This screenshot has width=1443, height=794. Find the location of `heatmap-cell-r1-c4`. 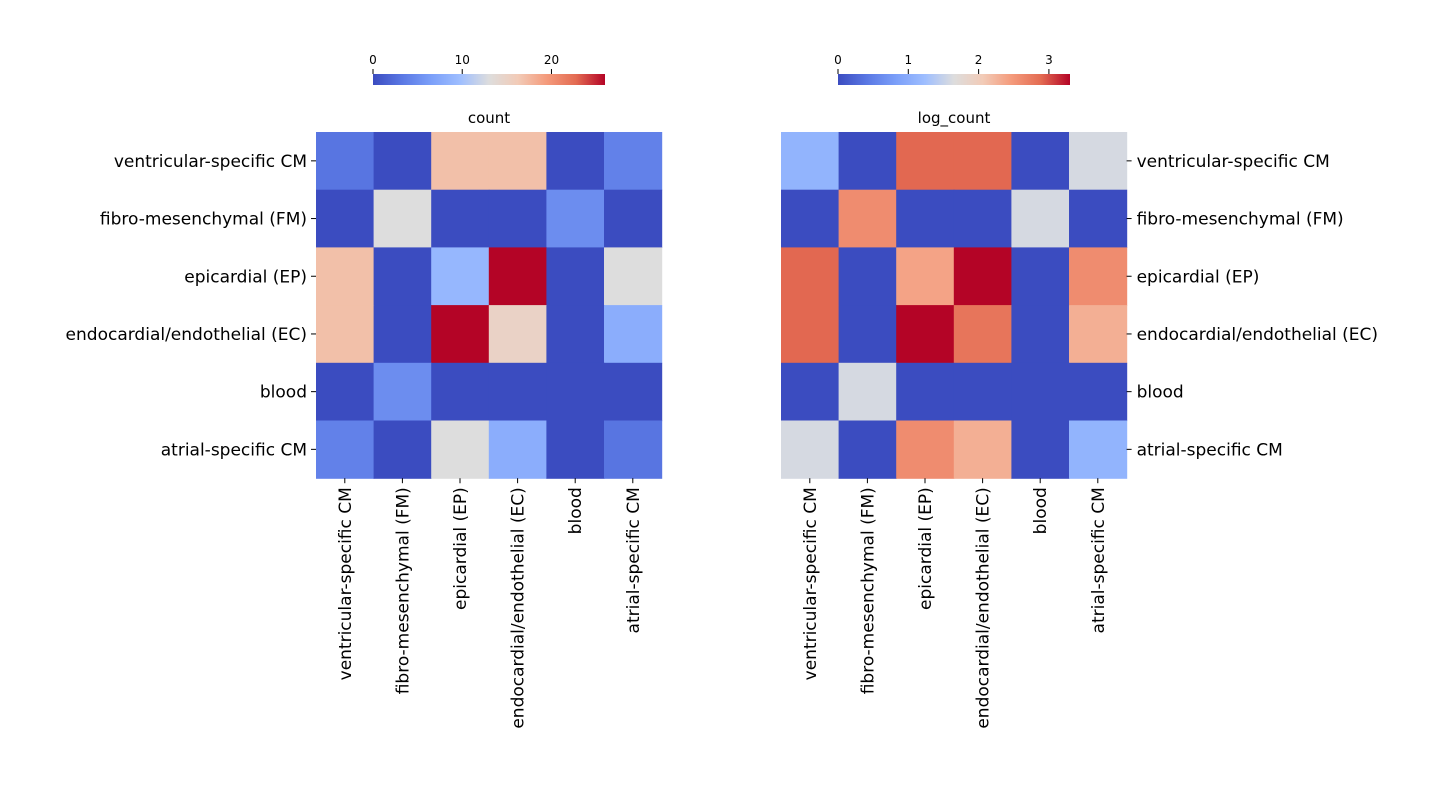

heatmap-cell-r1-c4 is located at coordinates (1040, 218).